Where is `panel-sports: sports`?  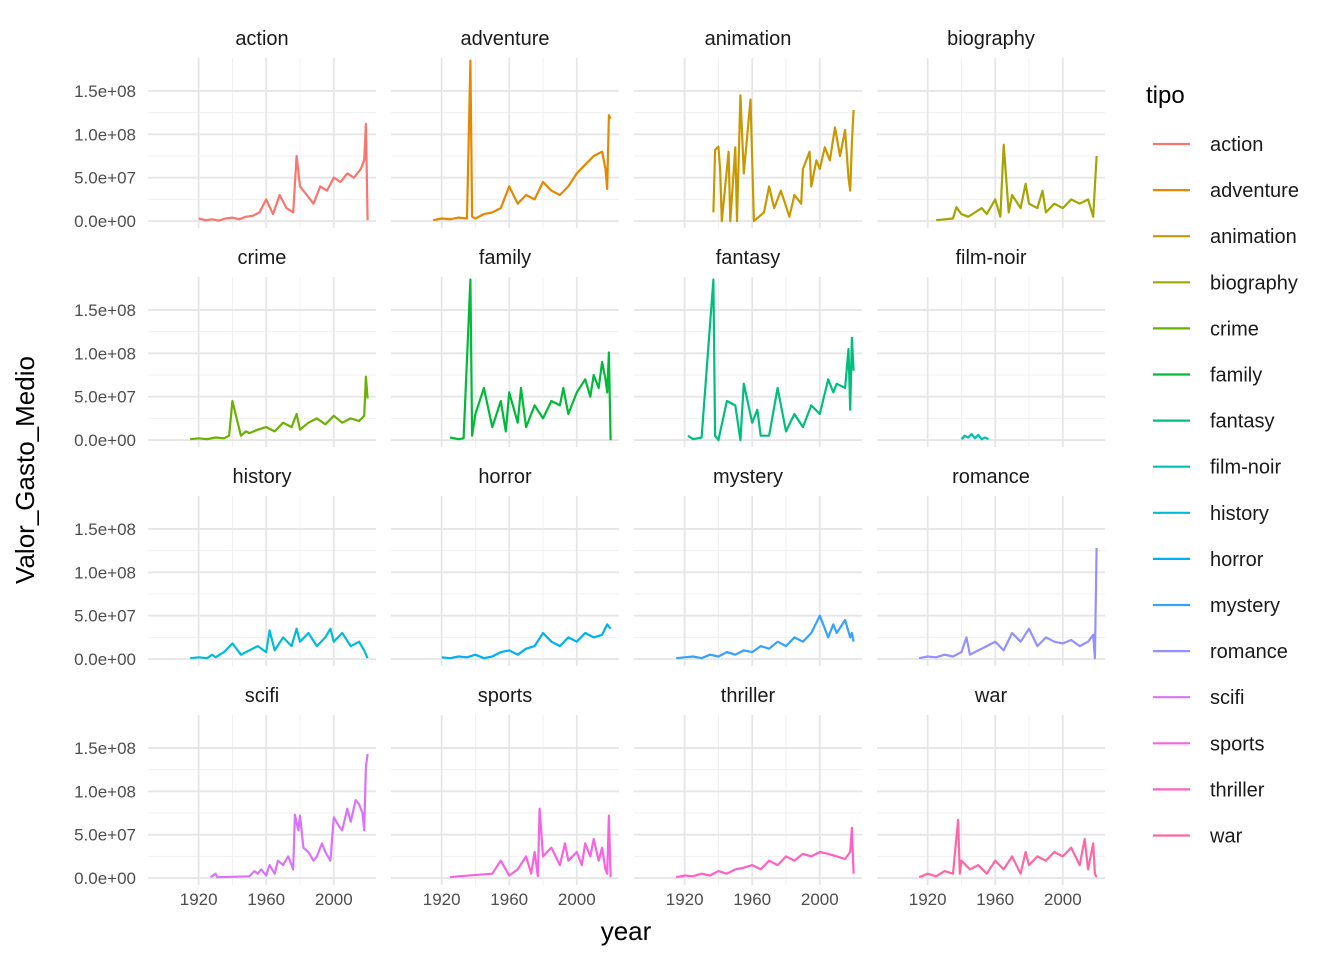 panel-sports: sports is located at coordinates (505, 785).